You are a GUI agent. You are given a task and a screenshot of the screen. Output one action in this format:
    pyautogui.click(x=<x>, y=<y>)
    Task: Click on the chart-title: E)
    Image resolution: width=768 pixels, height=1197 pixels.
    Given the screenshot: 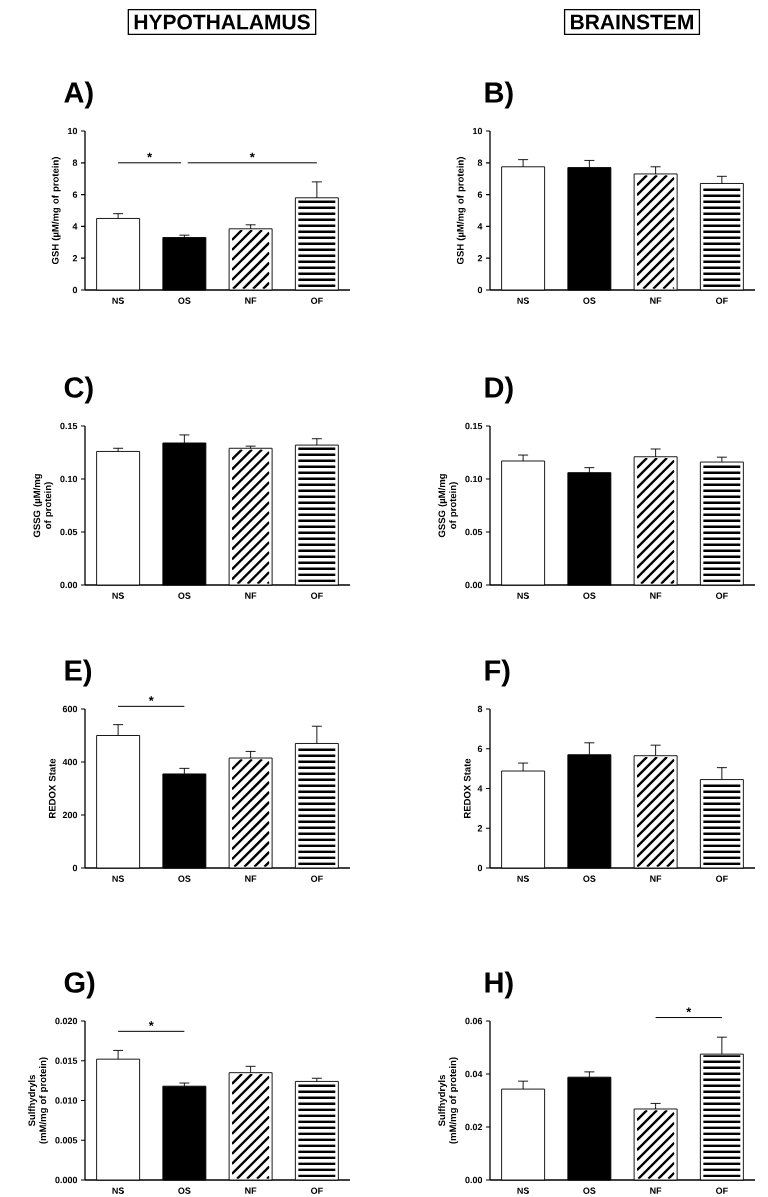 What is the action you would take?
    pyautogui.click(x=78, y=673)
    